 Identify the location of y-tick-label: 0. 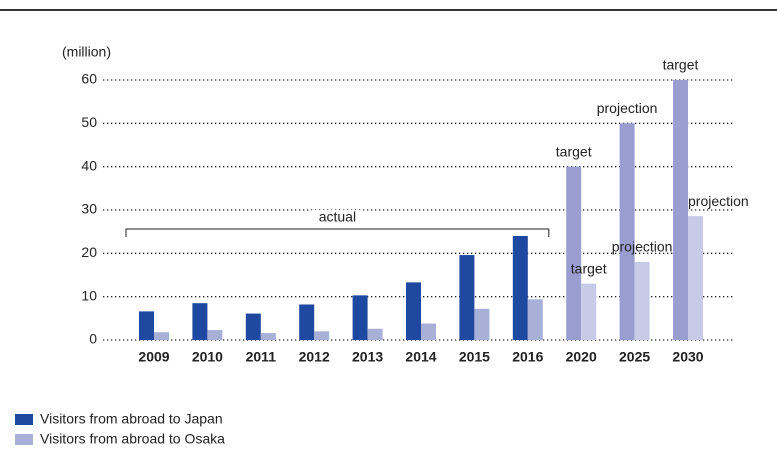
(93, 339).